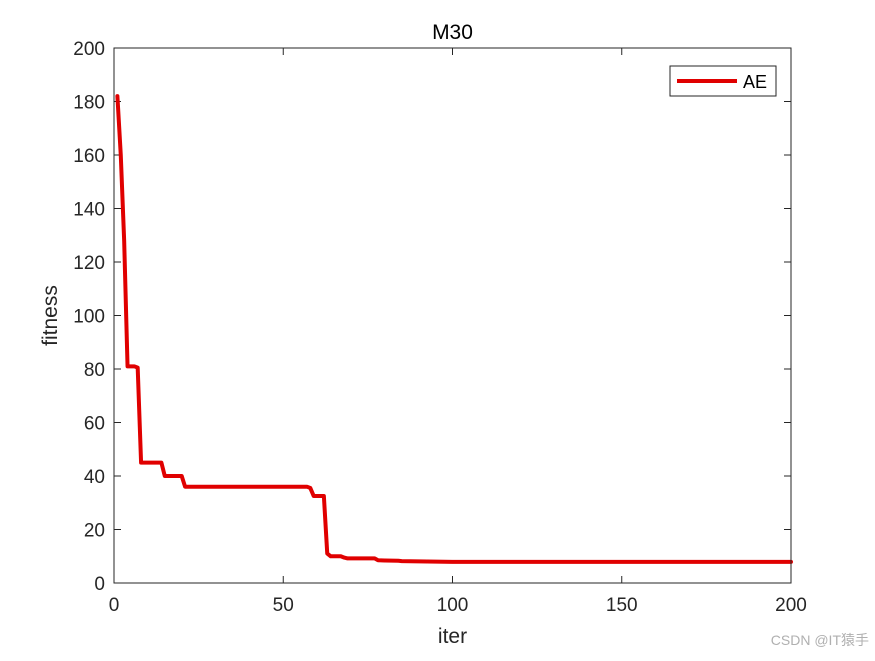 Image resolution: width=875 pixels, height=661 pixels. I want to click on y-tick-label: 20, so click(94, 531).